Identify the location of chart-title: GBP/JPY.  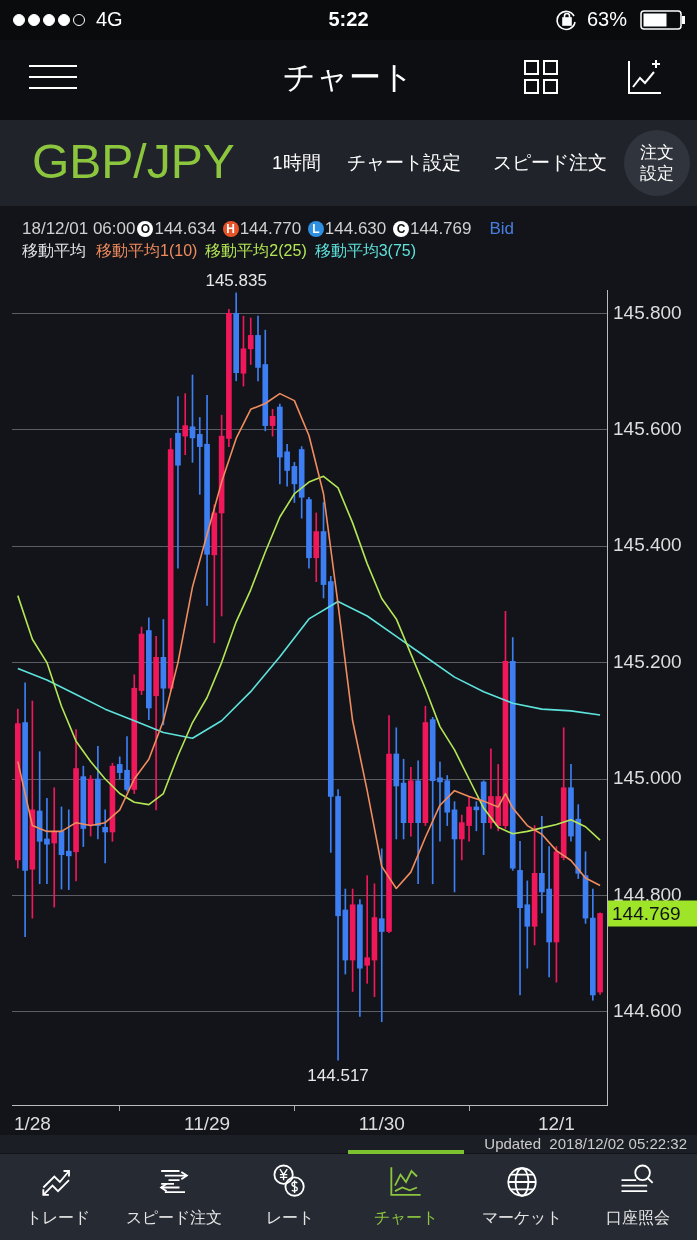
(133, 161).